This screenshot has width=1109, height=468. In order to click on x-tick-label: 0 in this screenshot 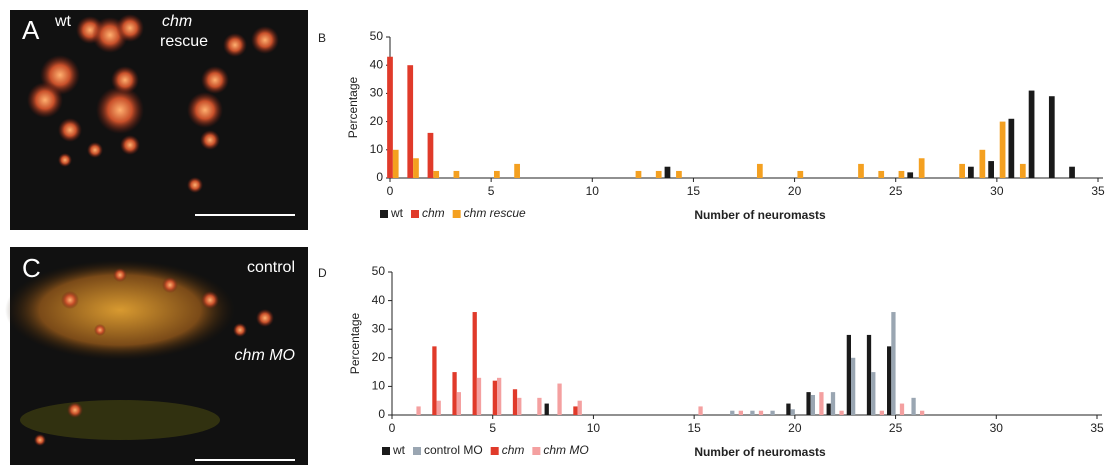, I will do `click(390, 191)`.